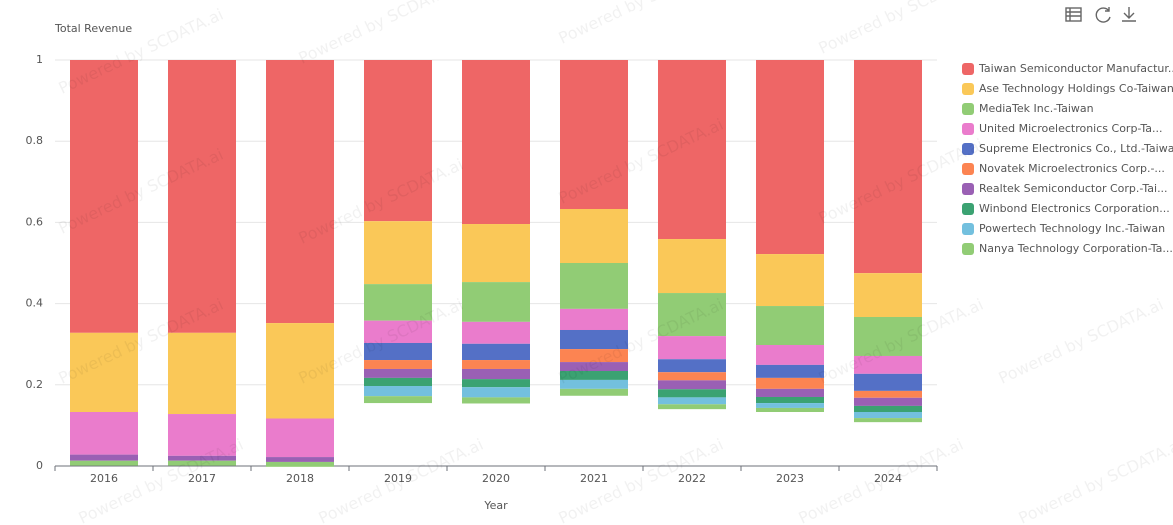 This screenshot has width=1173, height=525. Describe the element at coordinates (790, 478) in the screenshot. I see `x-tick-label: 2023` at that location.